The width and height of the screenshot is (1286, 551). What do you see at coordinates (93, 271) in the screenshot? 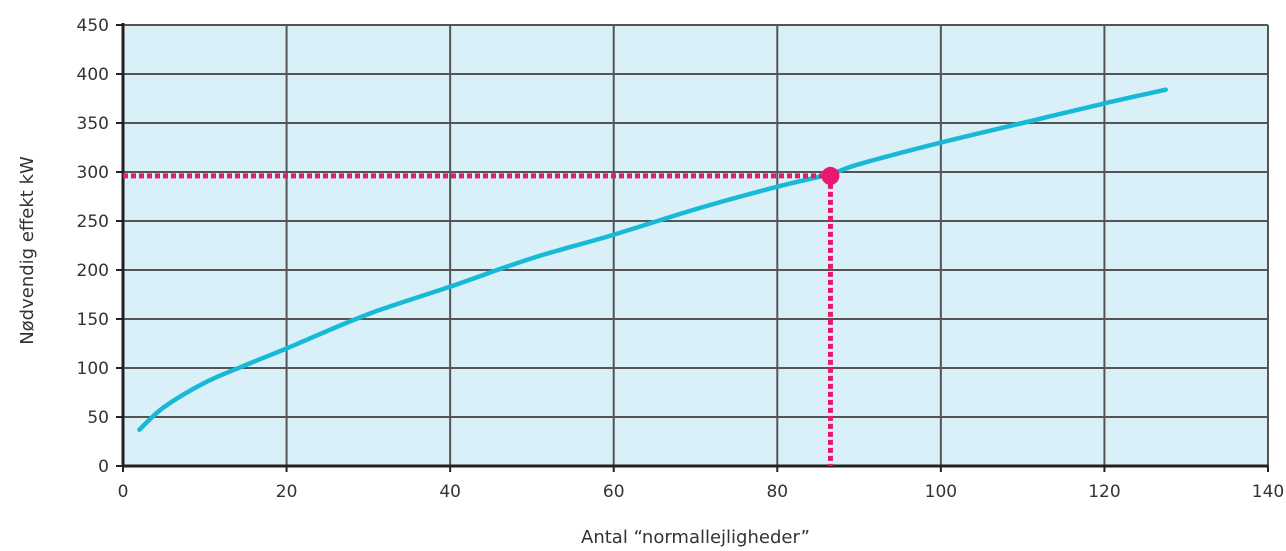
I see `y-tick-label: 200` at bounding box center [93, 271].